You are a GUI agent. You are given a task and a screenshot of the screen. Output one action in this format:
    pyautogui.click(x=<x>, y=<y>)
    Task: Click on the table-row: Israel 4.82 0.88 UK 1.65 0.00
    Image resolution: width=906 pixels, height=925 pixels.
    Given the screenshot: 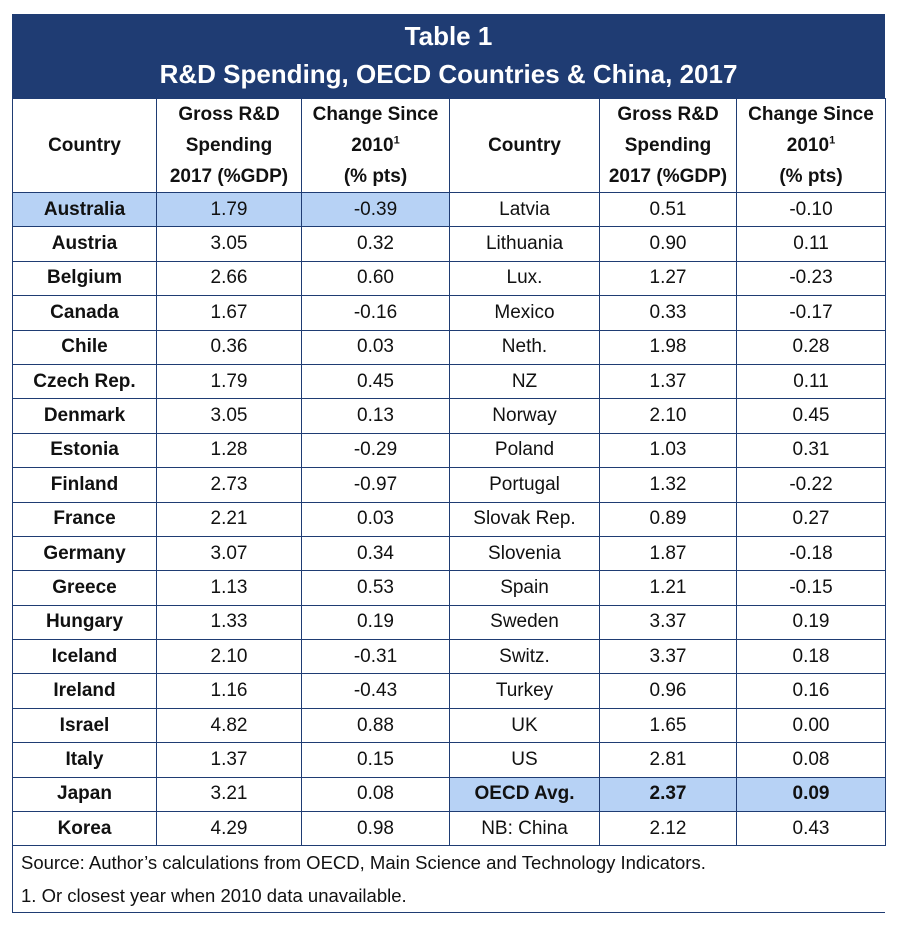 What is the action you would take?
    pyautogui.click(x=449, y=725)
    